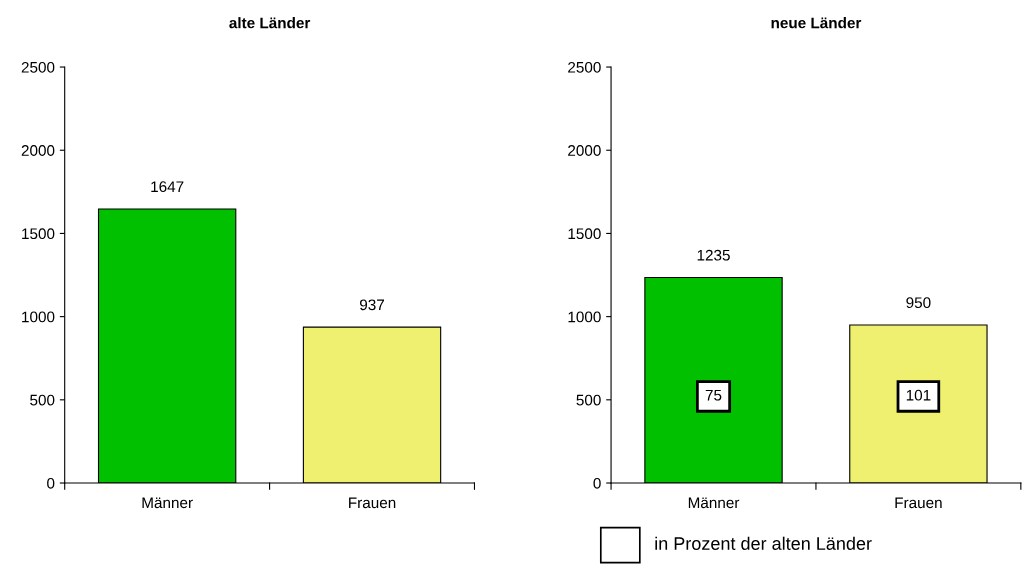 The width and height of the screenshot is (1027, 583). Describe the element at coordinates (372, 305) in the screenshot. I see `data-label: 937` at that location.